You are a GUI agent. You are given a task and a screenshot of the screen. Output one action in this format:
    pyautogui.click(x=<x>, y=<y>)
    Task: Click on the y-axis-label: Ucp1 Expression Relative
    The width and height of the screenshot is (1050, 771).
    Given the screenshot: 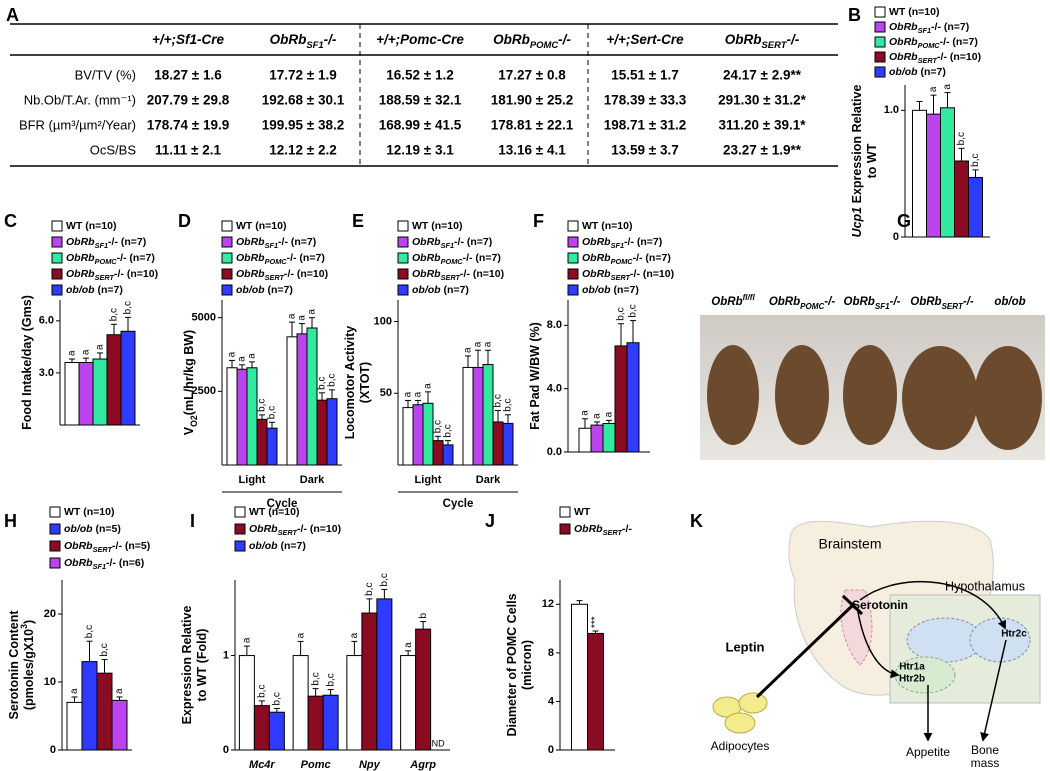 What is the action you would take?
    pyautogui.click(x=857, y=161)
    